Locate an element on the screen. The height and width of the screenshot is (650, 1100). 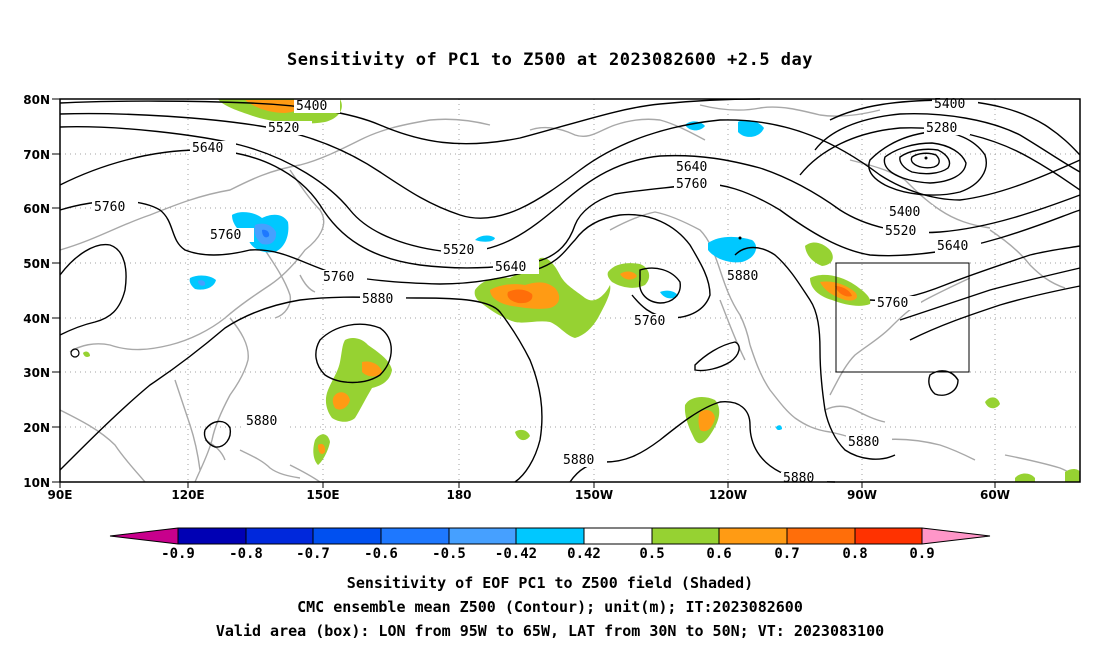
lon-tick-label: 180 is located at coordinates (458, 495).